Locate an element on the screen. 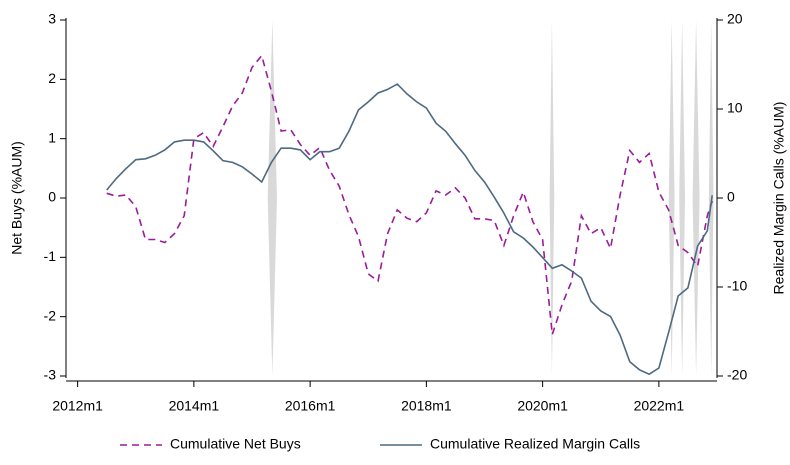 The width and height of the screenshot is (790, 465). y-tick-label: 0 is located at coordinates (52, 197).